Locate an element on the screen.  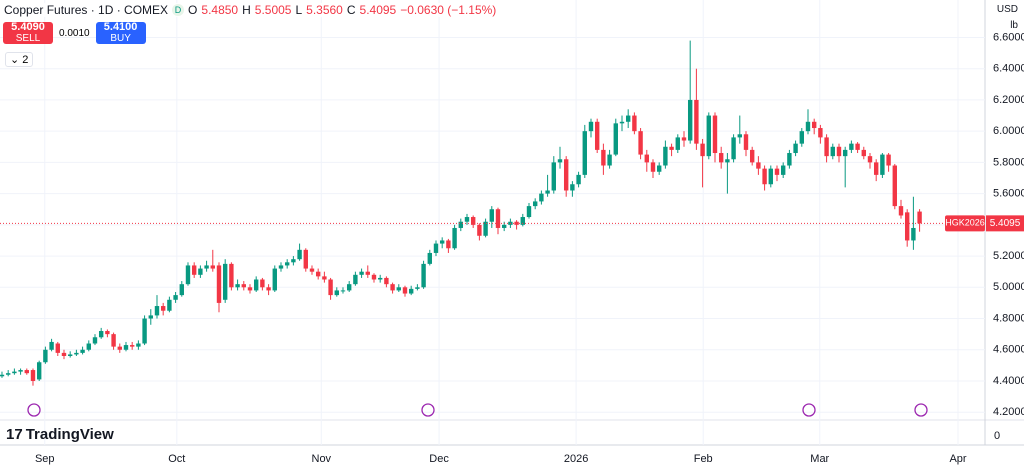
sell-button: 5.4090 SELL is located at coordinates (28, 33).